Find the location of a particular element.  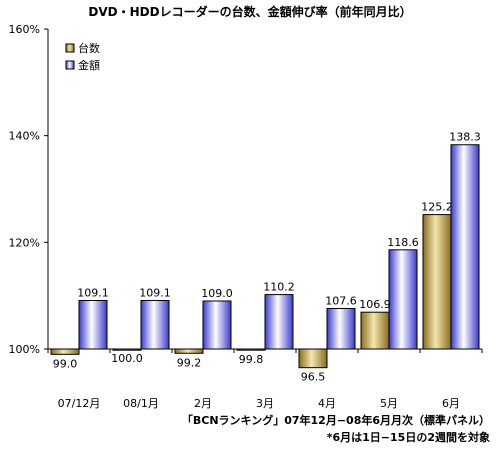

data-label-units: 96.5 is located at coordinates (313, 377).